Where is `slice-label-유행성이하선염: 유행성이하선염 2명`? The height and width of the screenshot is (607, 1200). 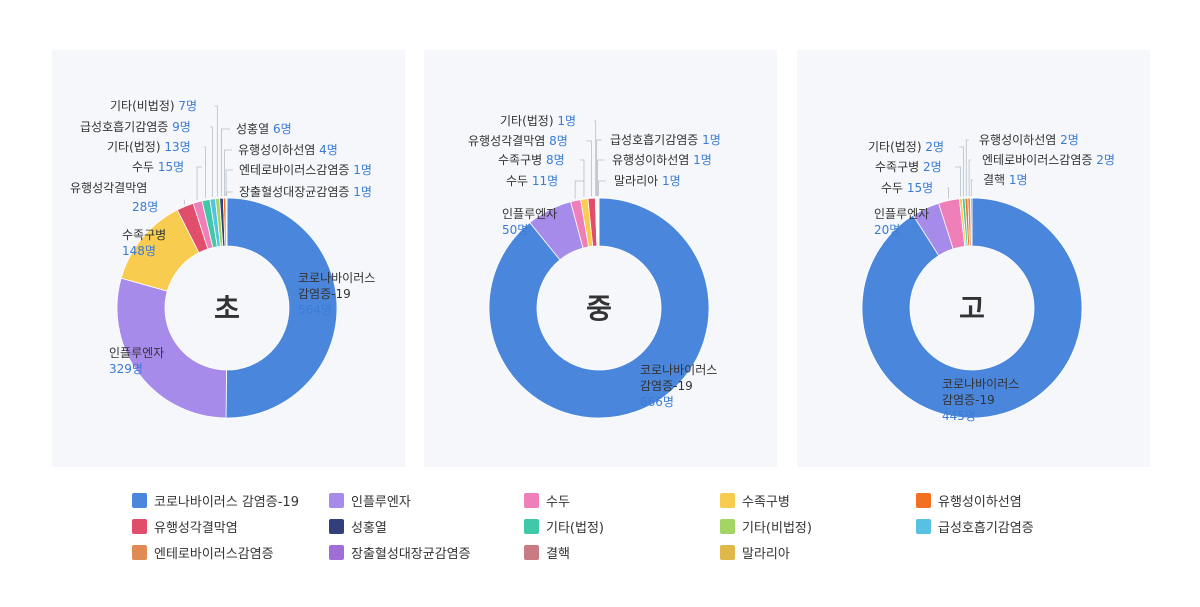 slice-label-유행성이하선염: 유행성이하선염 2명 is located at coordinates (1029, 139).